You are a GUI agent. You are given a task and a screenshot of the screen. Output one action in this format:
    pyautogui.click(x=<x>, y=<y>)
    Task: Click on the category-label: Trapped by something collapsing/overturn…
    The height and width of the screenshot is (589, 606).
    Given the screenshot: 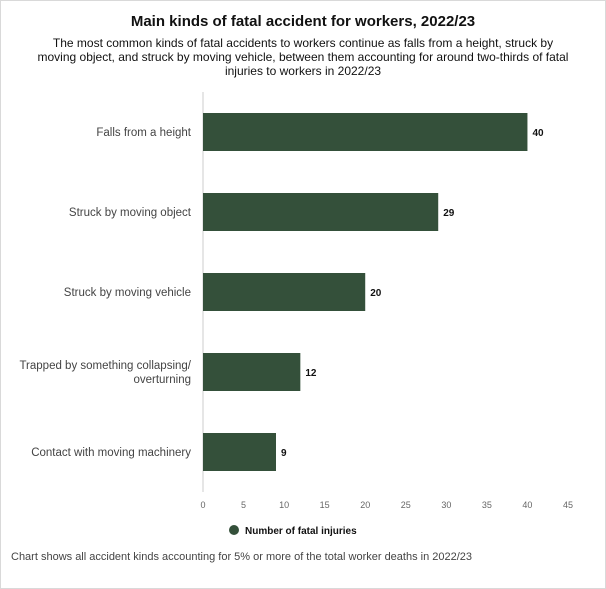 What is the action you would take?
    pyautogui.click(x=105, y=373)
    